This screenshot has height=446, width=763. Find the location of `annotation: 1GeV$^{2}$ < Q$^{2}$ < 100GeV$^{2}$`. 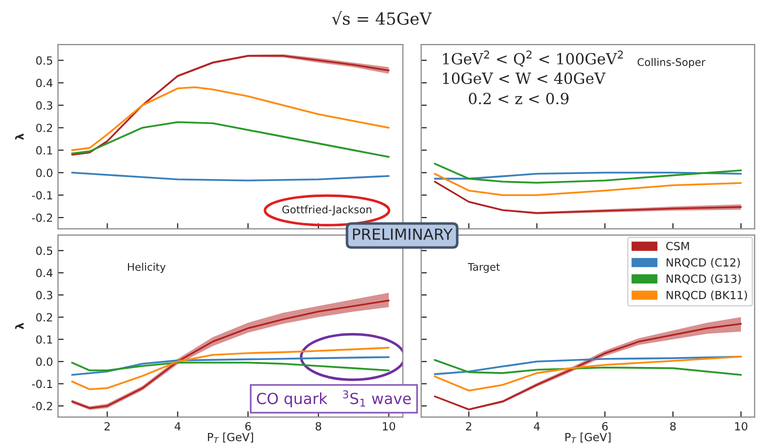

annotation: 1GeV$^{2}$ < Q$^{2}$ < 100GeV$^{2}$ is located at coordinates (533, 58).